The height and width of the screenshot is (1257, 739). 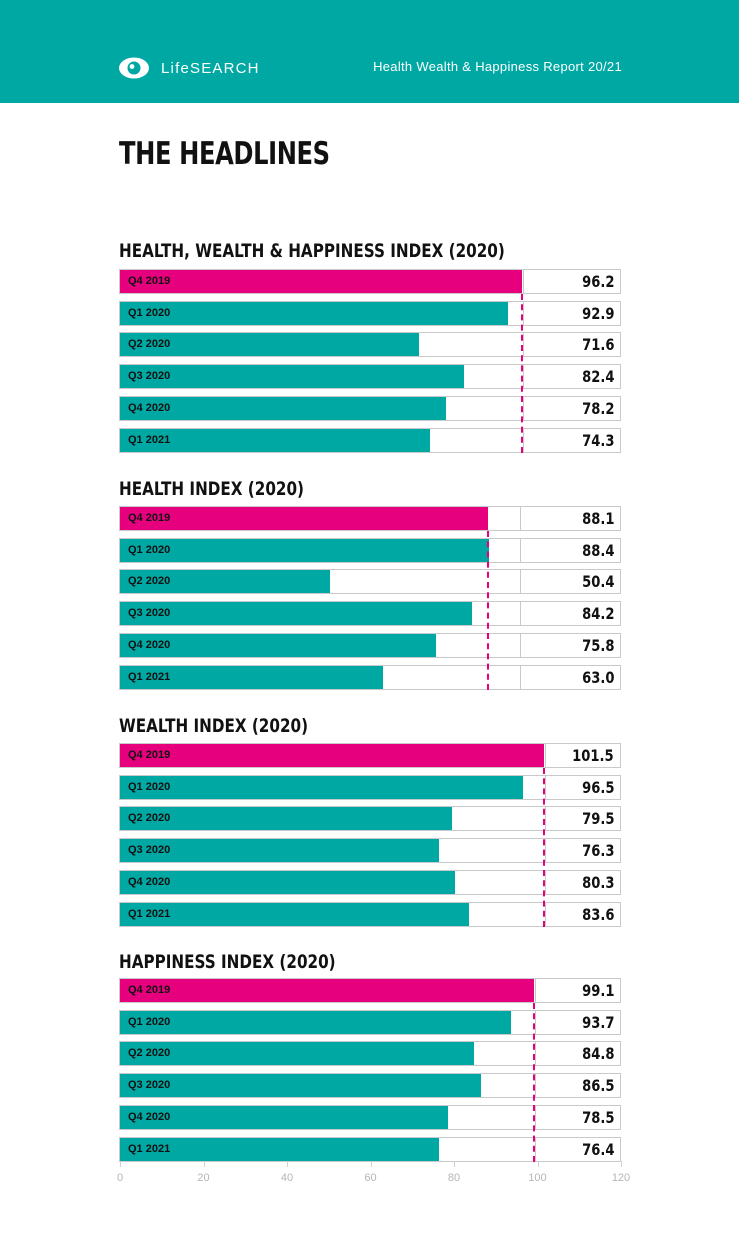 What do you see at coordinates (571, 440) in the screenshot?
I see `value-box: 74.3` at bounding box center [571, 440].